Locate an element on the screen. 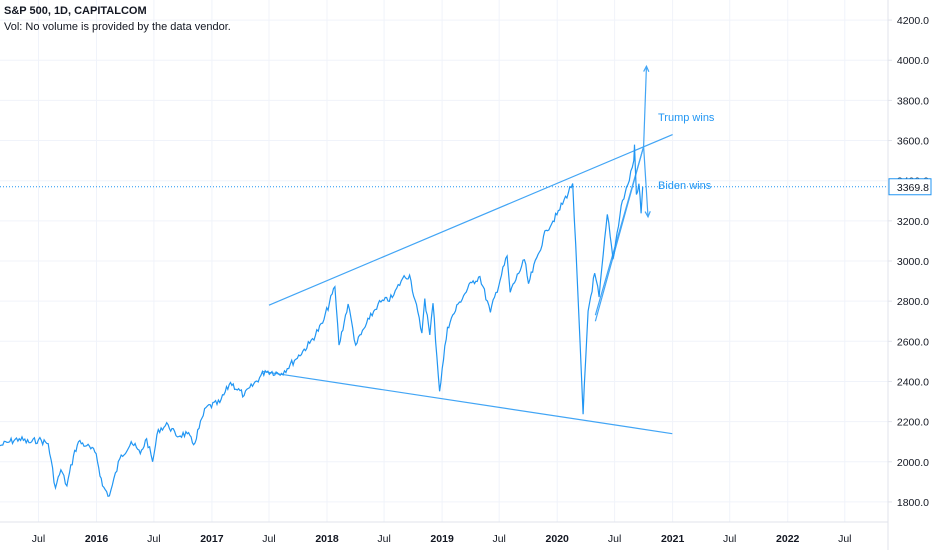 The image size is (932, 550). y-tick-label: 4200.0 is located at coordinates (913, 21).